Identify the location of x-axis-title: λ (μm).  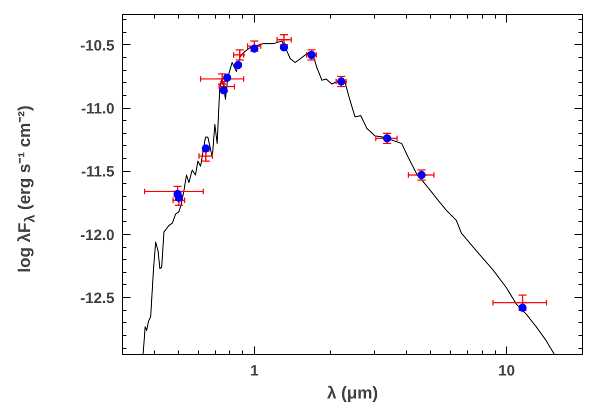
(352, 393).